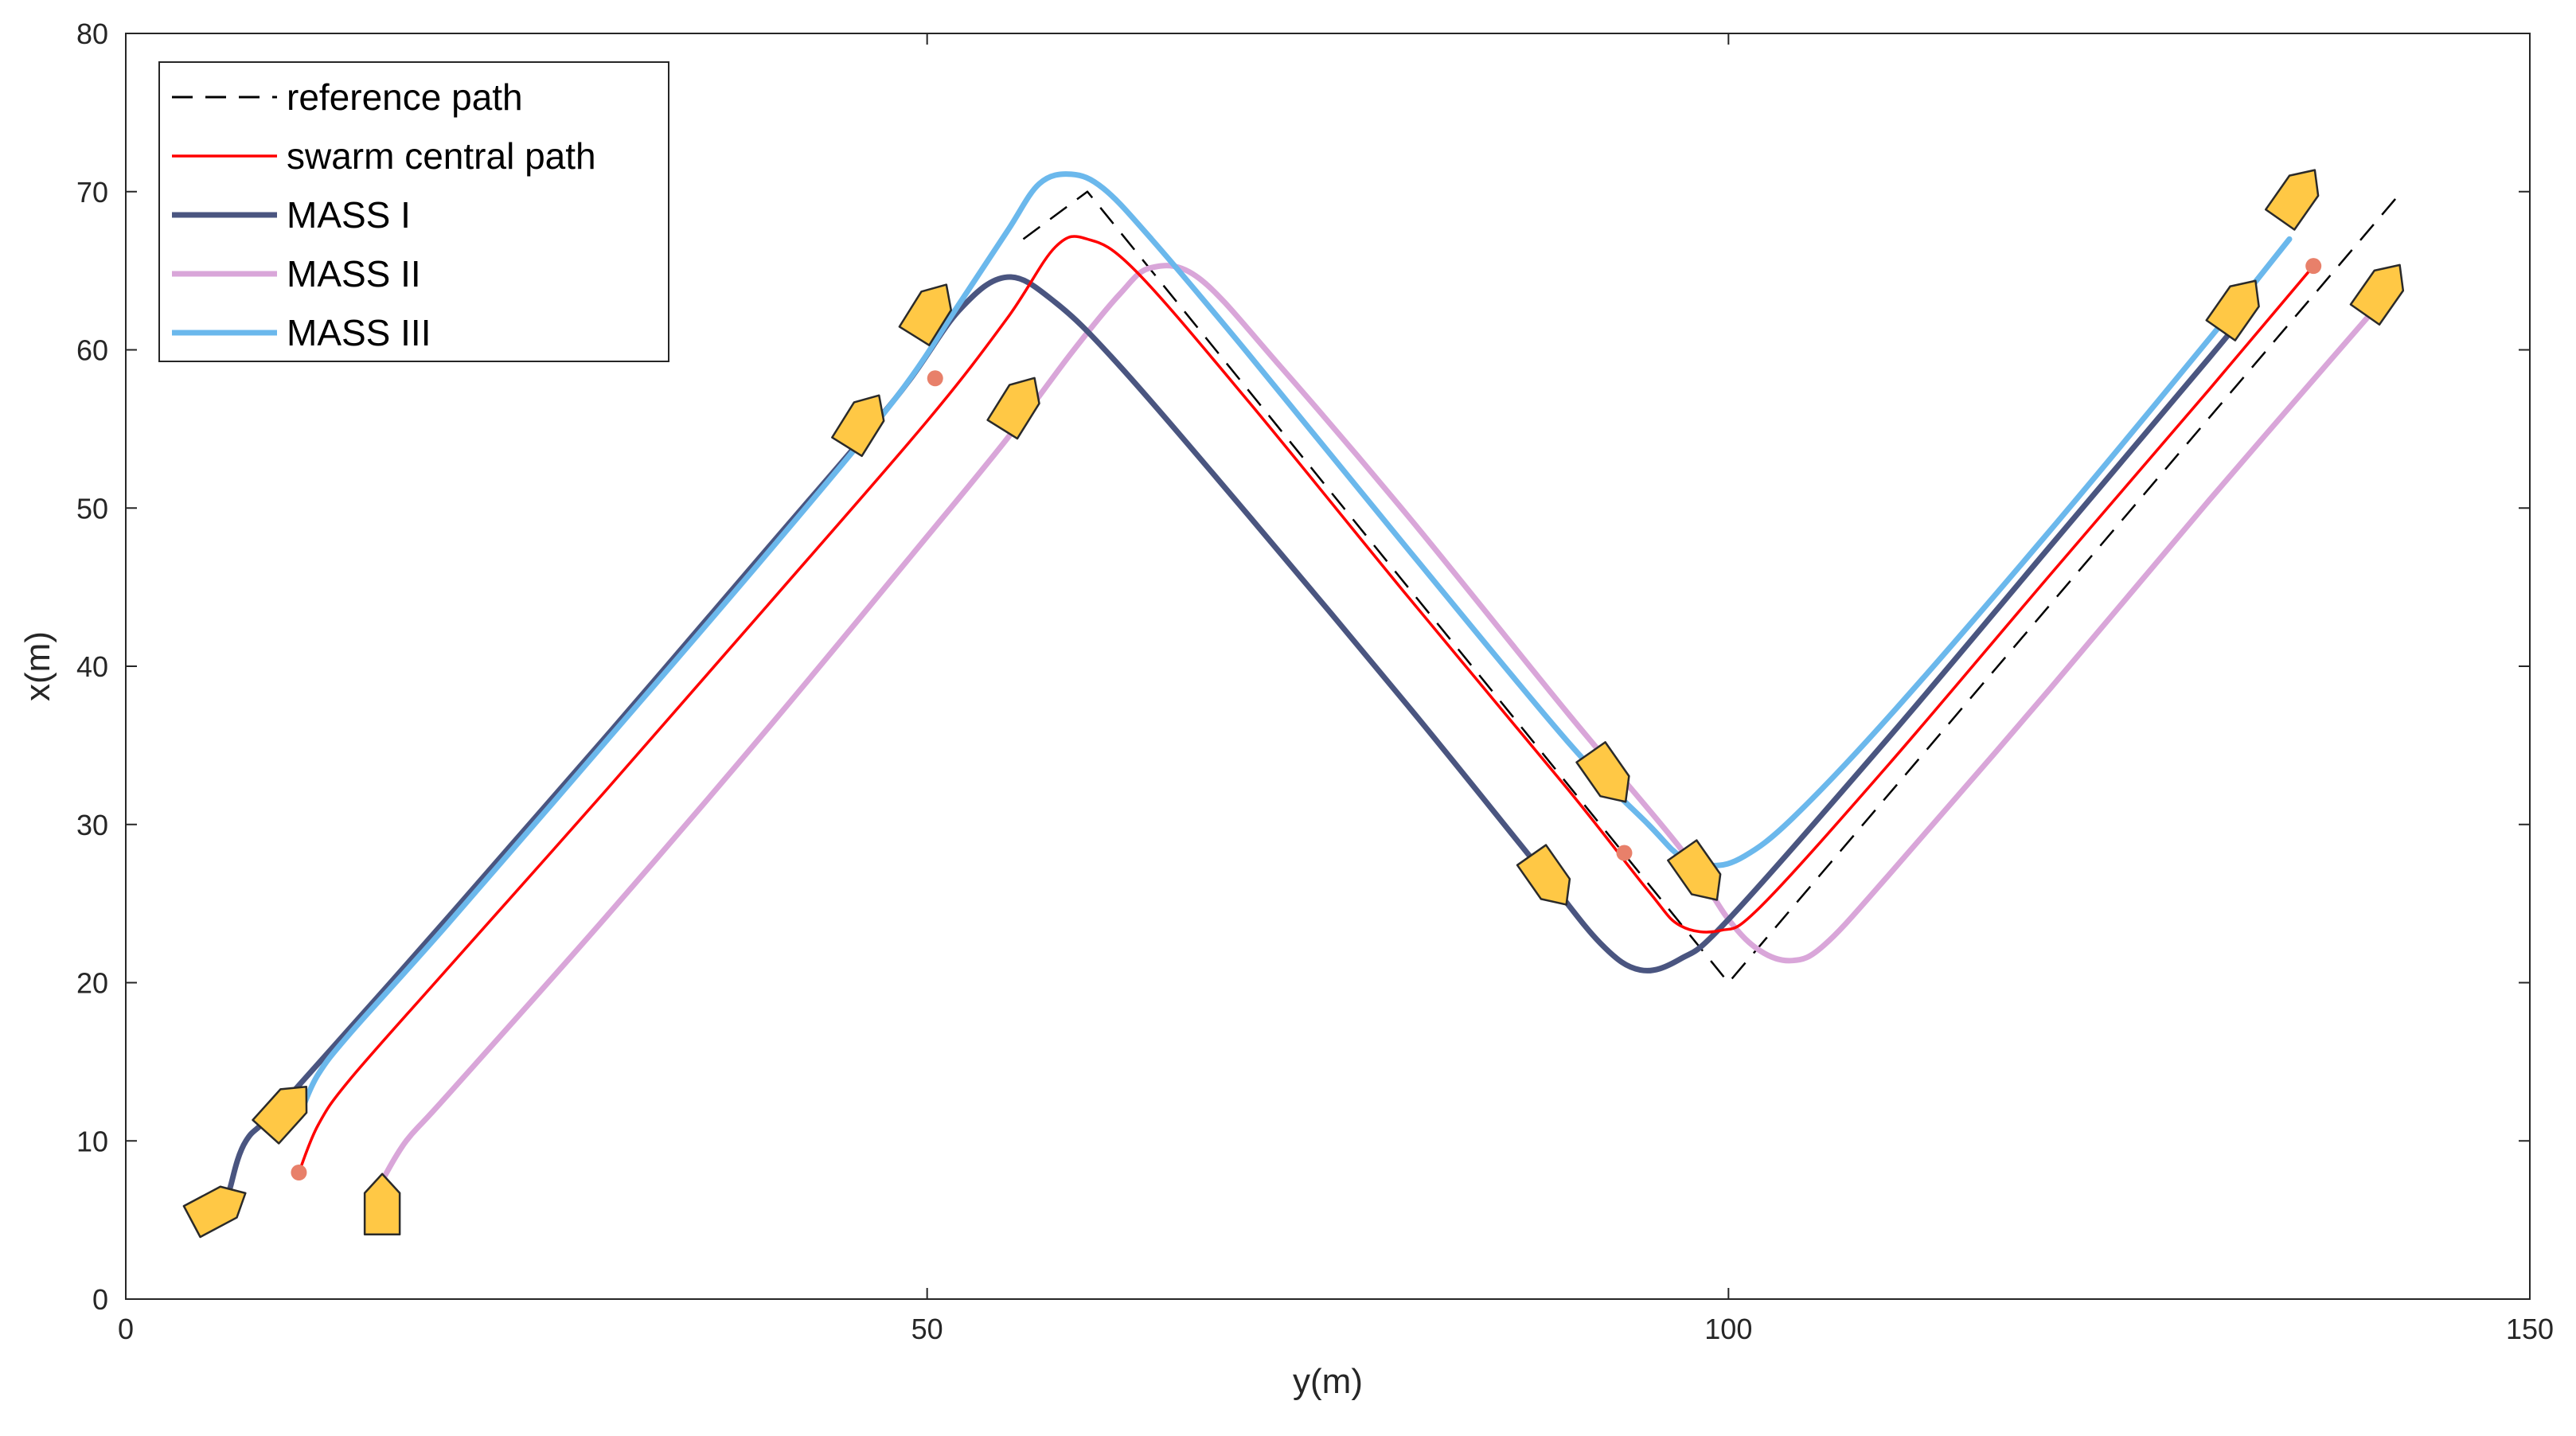 This screenshot has height=1436, width=2576. Describe the element at coordinates (92, 34) in the screenshot. I see `y-tick-label: 80` at that location.